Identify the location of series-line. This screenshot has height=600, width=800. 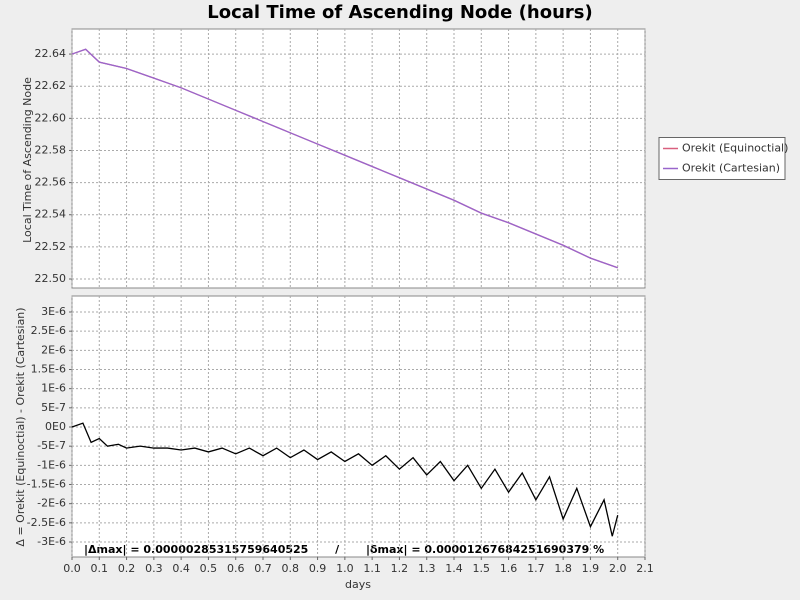
(345, 479).